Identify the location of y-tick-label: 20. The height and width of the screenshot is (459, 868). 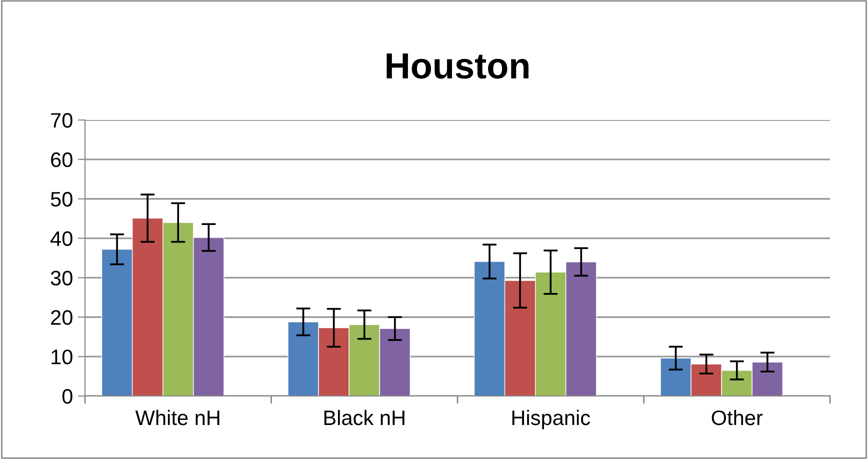
(61, 317).